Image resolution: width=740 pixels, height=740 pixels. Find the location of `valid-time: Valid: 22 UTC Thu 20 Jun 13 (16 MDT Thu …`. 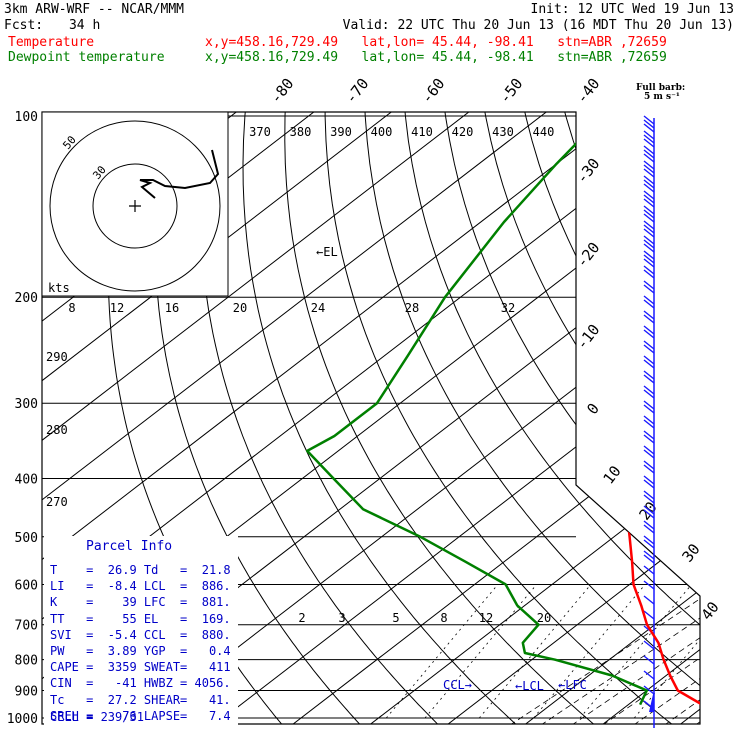

valid-time: Valid: 22 UTC Thu 20 Jun 13 (16 MDT Thu … is located at coordinates (538, 25).